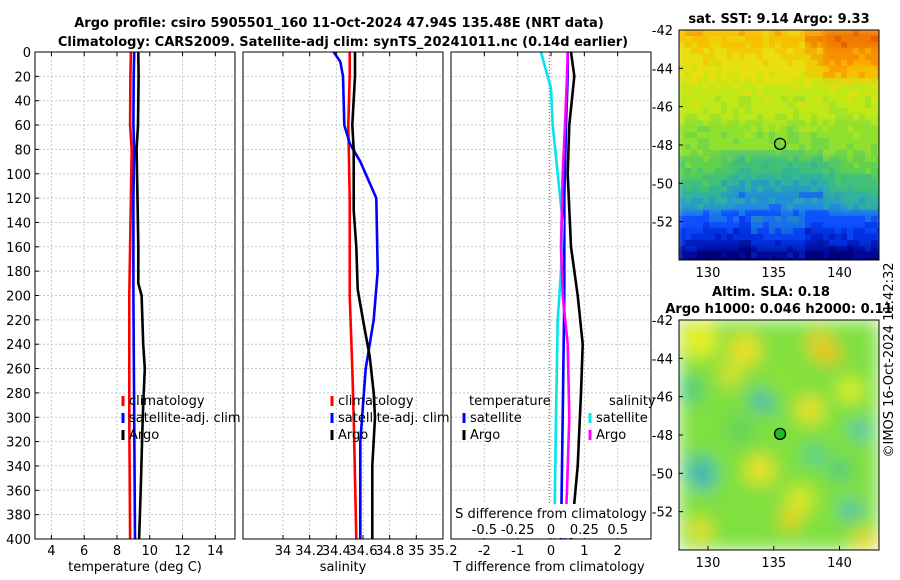 The image size is (900, 580). Describe the element at coordinates (22, 126) in the screenshot. I see `y-tick-label: 60` at that location.